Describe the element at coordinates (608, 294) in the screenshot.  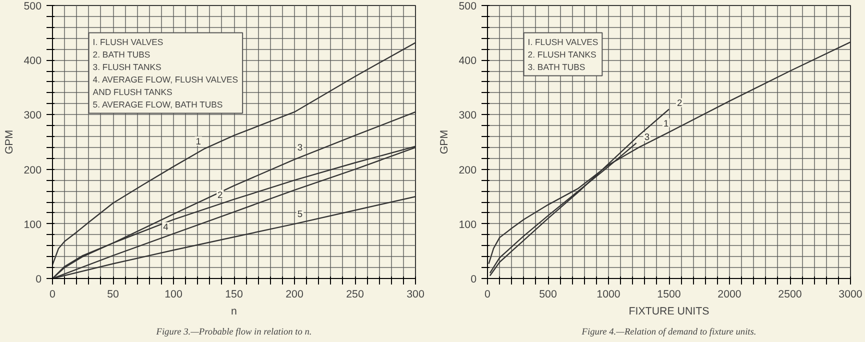
I see `x-tick-label: 1000` at that location.